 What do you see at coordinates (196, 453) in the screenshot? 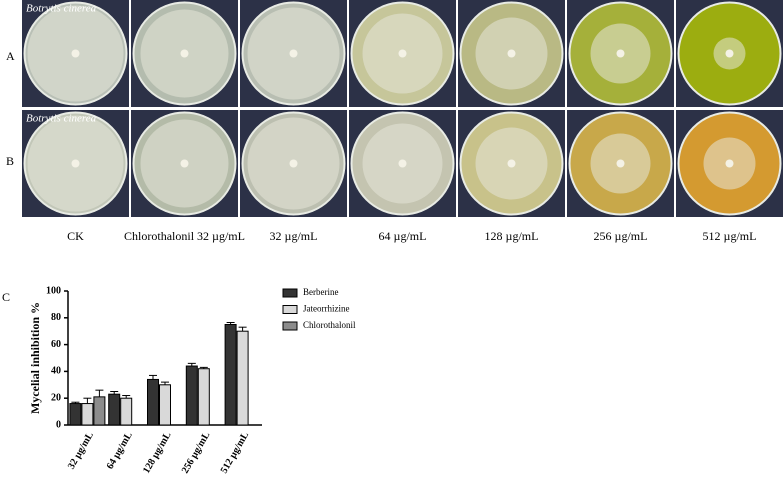
I see `x-tick-label: 256 µg/mL` at bounding box center [196, 453].